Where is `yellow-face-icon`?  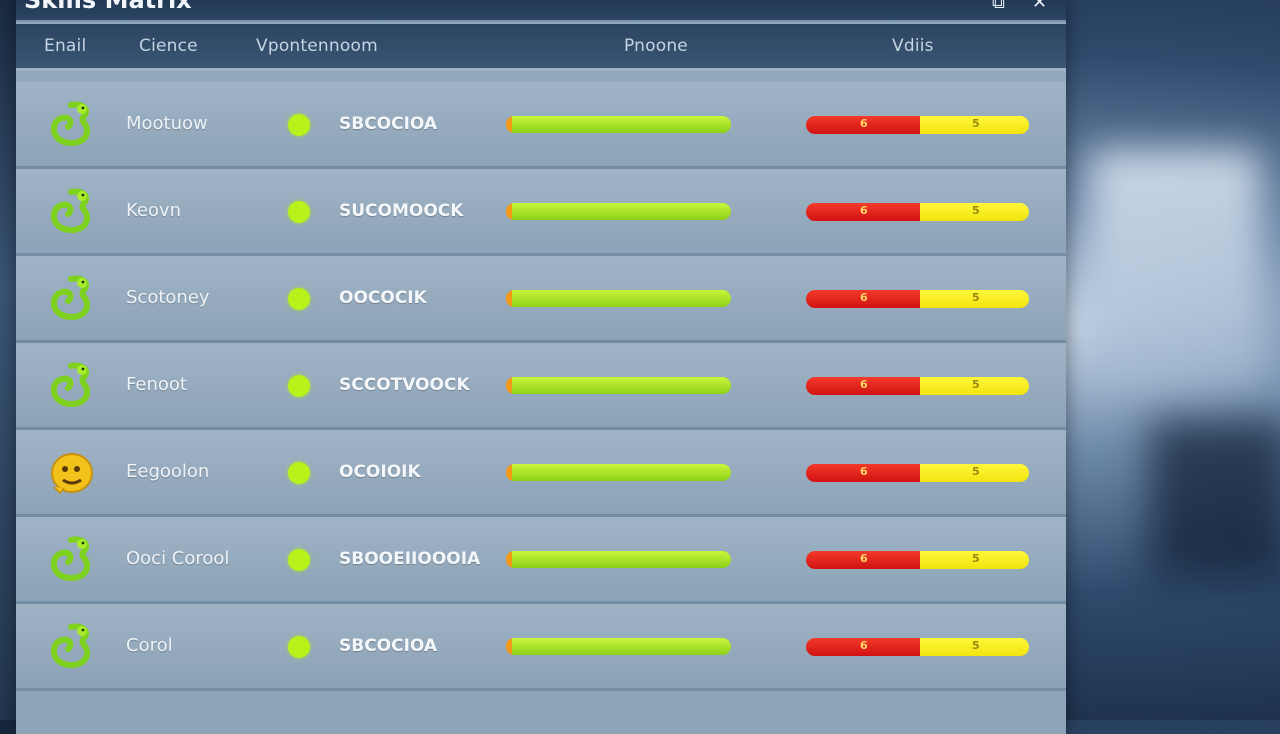 yellow-face-icon is located at coordinates (71, 472).